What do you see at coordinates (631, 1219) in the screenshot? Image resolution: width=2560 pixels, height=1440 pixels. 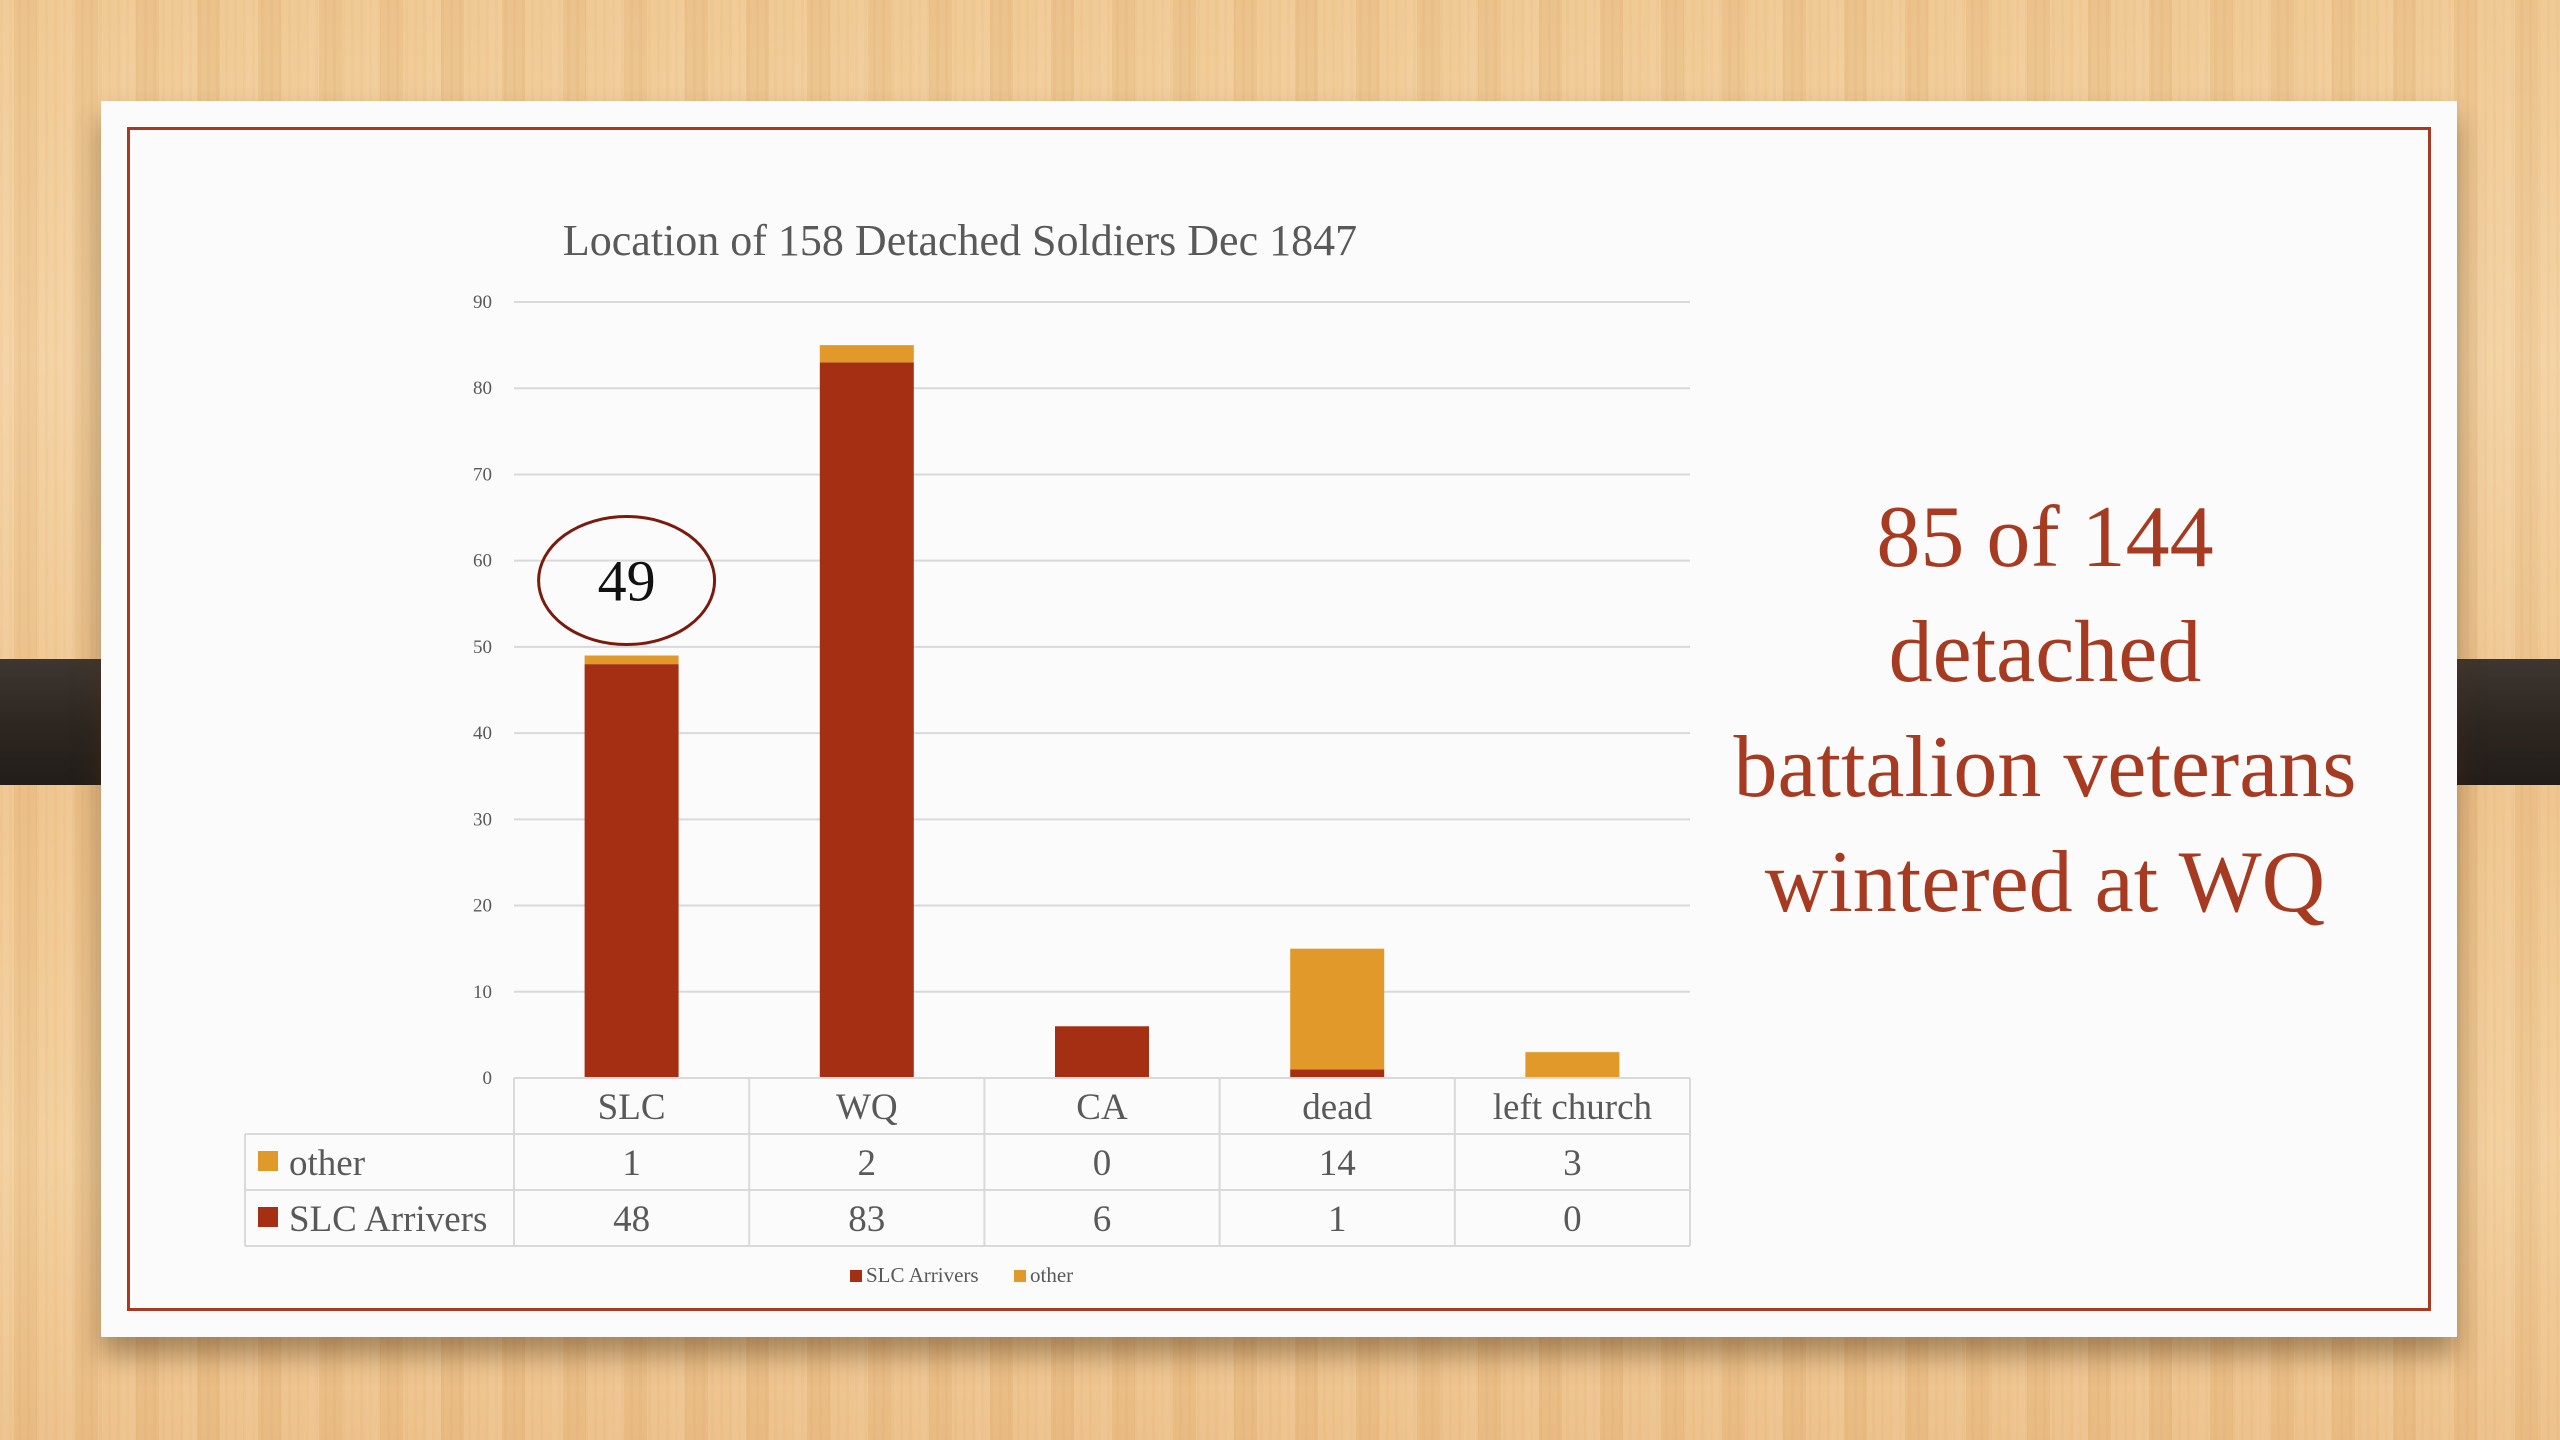 I see `table-cell-slc-arrivers-0: 48` at bounding box center [631, 1219].